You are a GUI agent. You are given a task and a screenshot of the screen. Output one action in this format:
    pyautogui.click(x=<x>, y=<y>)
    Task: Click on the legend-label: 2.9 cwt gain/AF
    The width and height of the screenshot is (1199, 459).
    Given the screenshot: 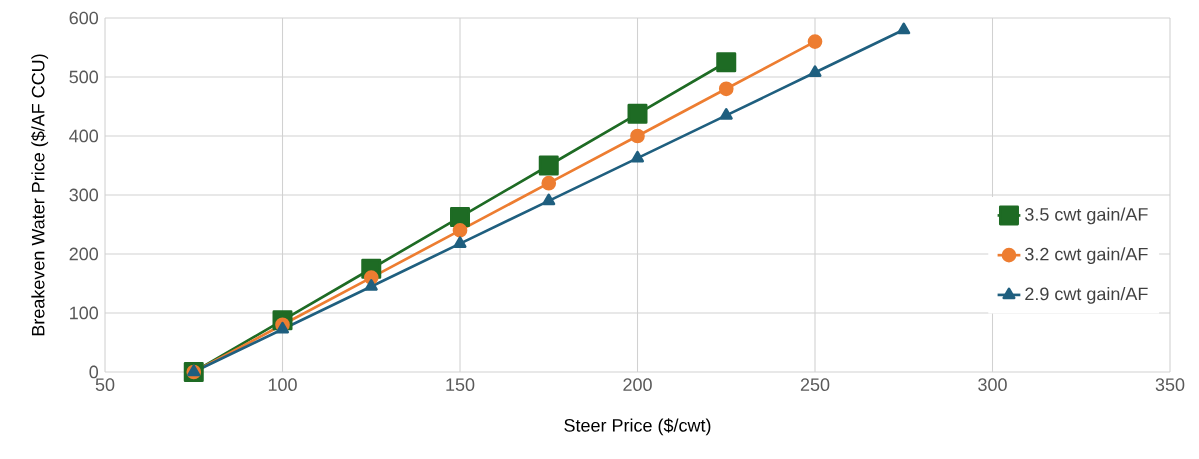 What is the action you would take?
    pyautogui.click(x=1086, y=295)
    